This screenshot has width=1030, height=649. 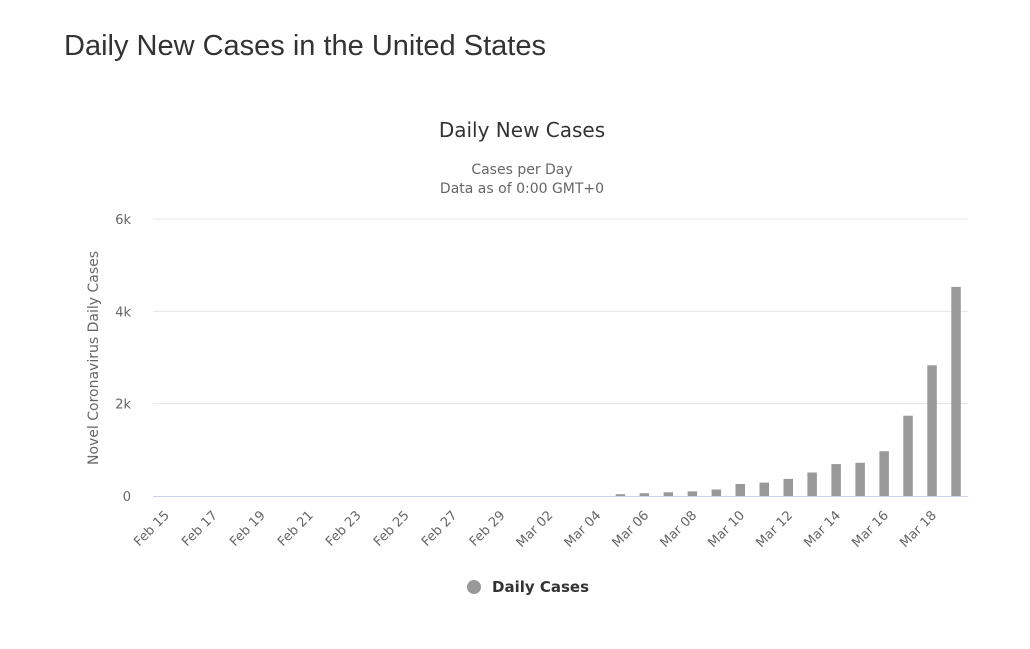 I want to click on legend: Daily Cases, so click(x=528, y=587).